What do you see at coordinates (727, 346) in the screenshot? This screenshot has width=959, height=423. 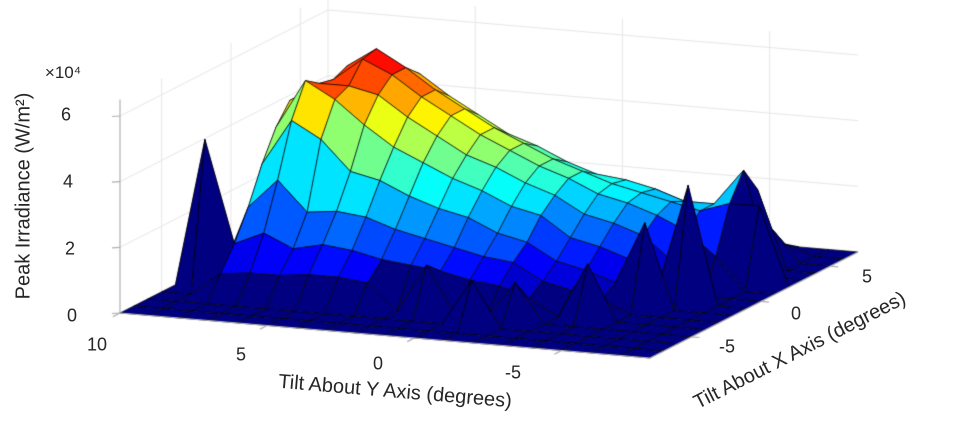 I see `y-axis-tick-label: -5` at bounding box center [727, 346].